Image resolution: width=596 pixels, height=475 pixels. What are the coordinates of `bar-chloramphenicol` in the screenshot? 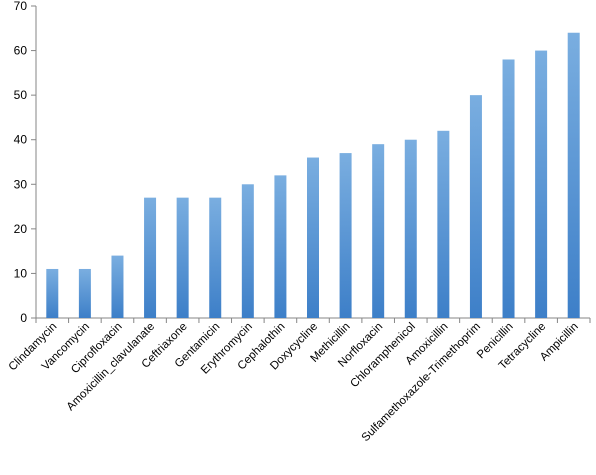 It's located at (410, 228).